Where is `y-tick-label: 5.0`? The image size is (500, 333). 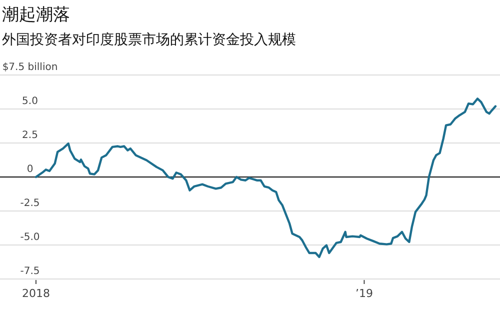 y-tick-label: 5.0 is located at coordinates (30, 101).